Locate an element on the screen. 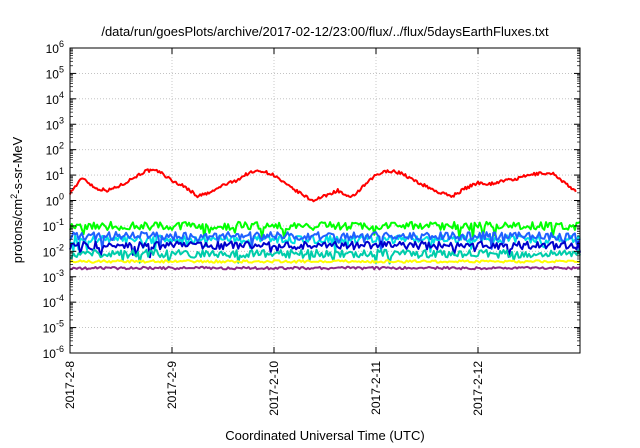 The height and width of the screenshot is (448, 640). y-tick-exponent: 5 is located at coordinates (61, 69).